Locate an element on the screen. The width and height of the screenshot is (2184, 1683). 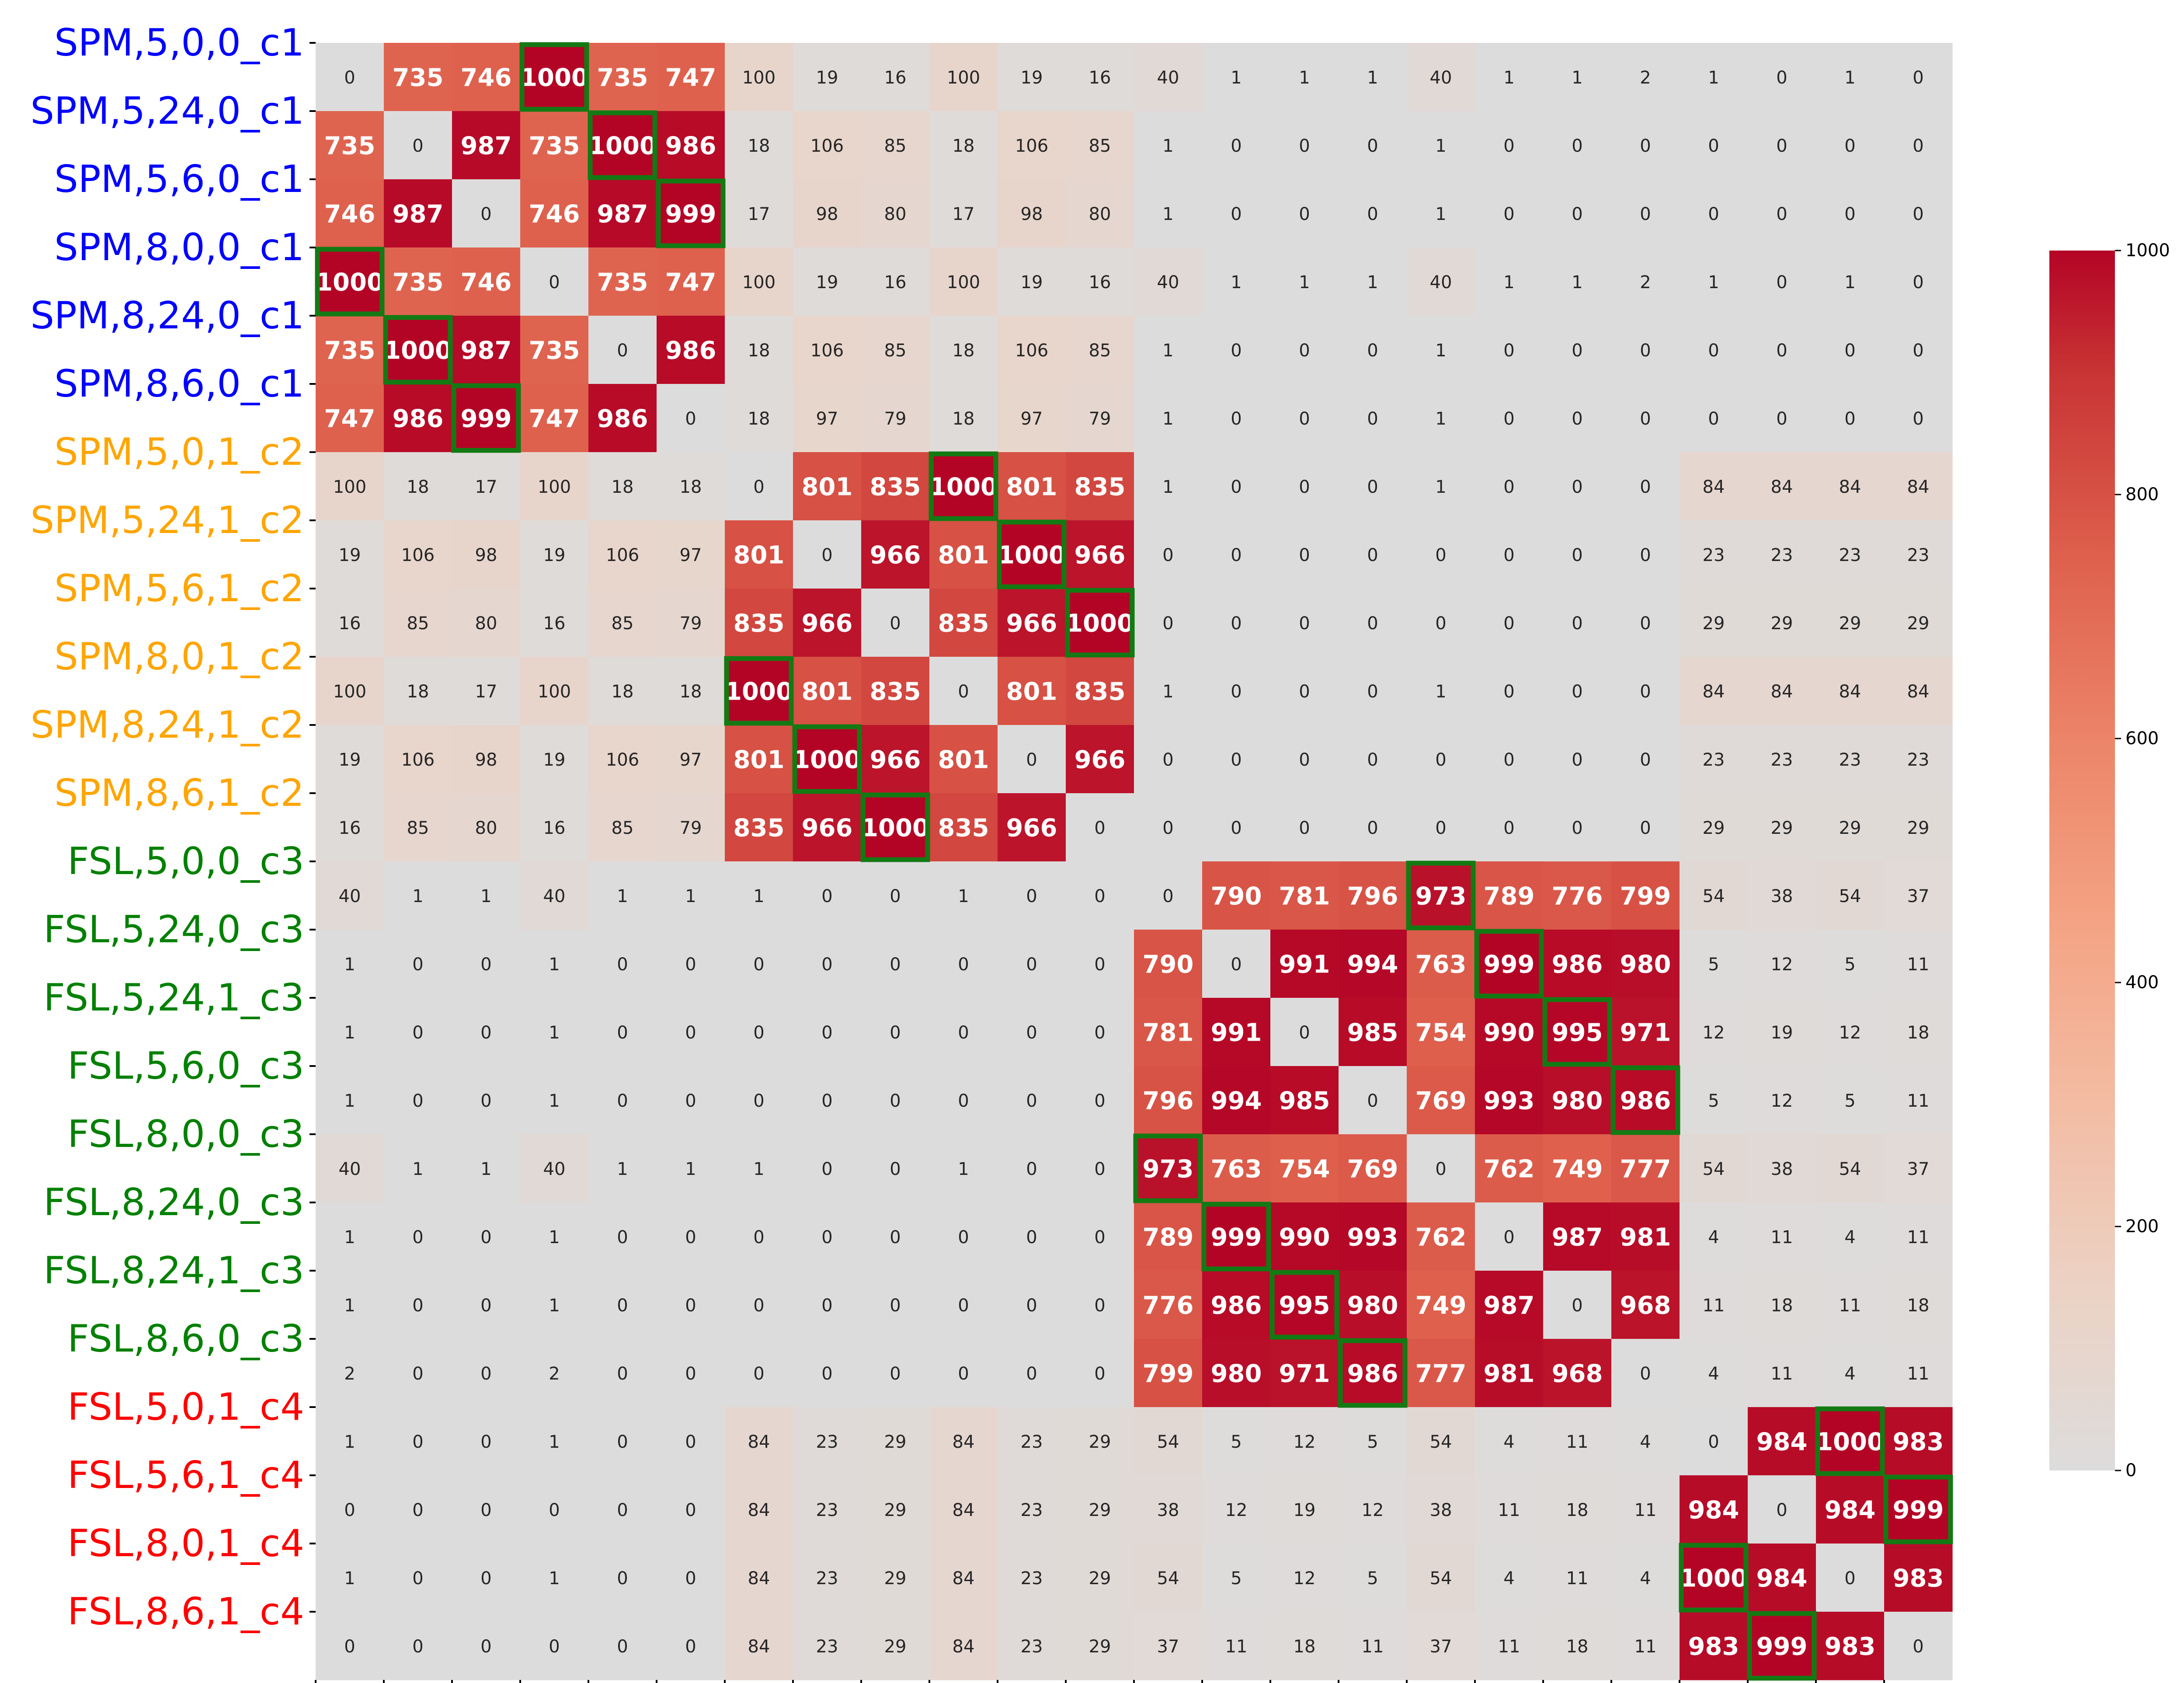
heatmap-cell-r23-c11 is located at coordinates (1100, 1646).